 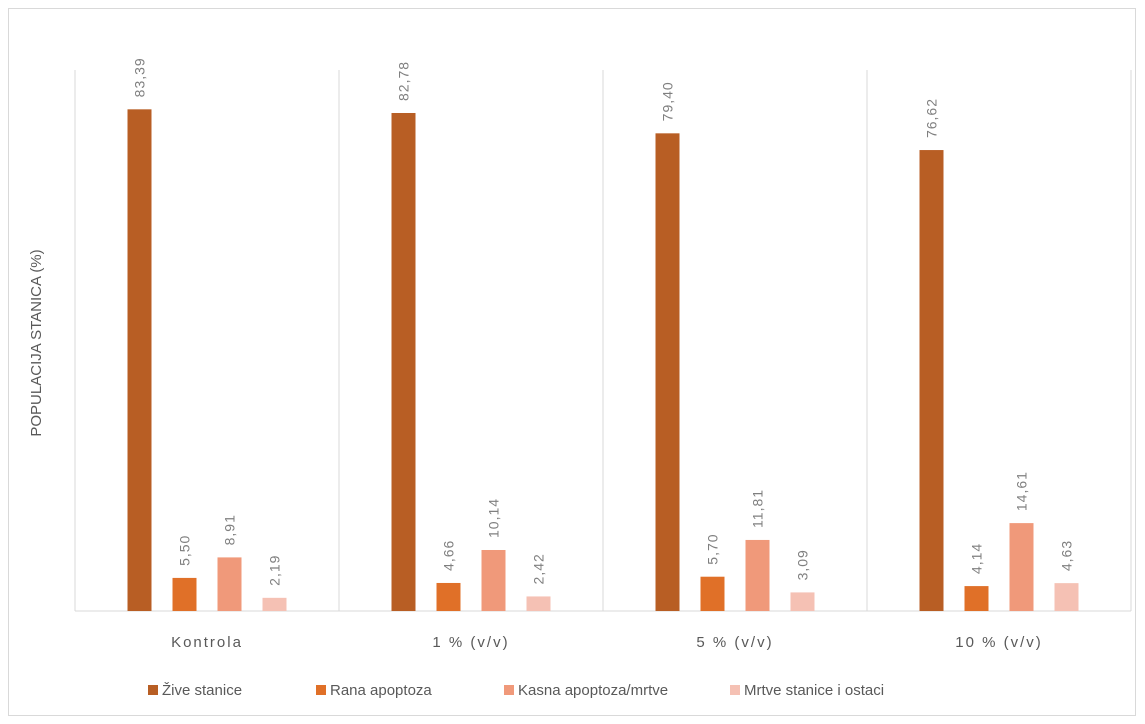 I want to click on data-label: 2,19, so click(x=275, y=570).